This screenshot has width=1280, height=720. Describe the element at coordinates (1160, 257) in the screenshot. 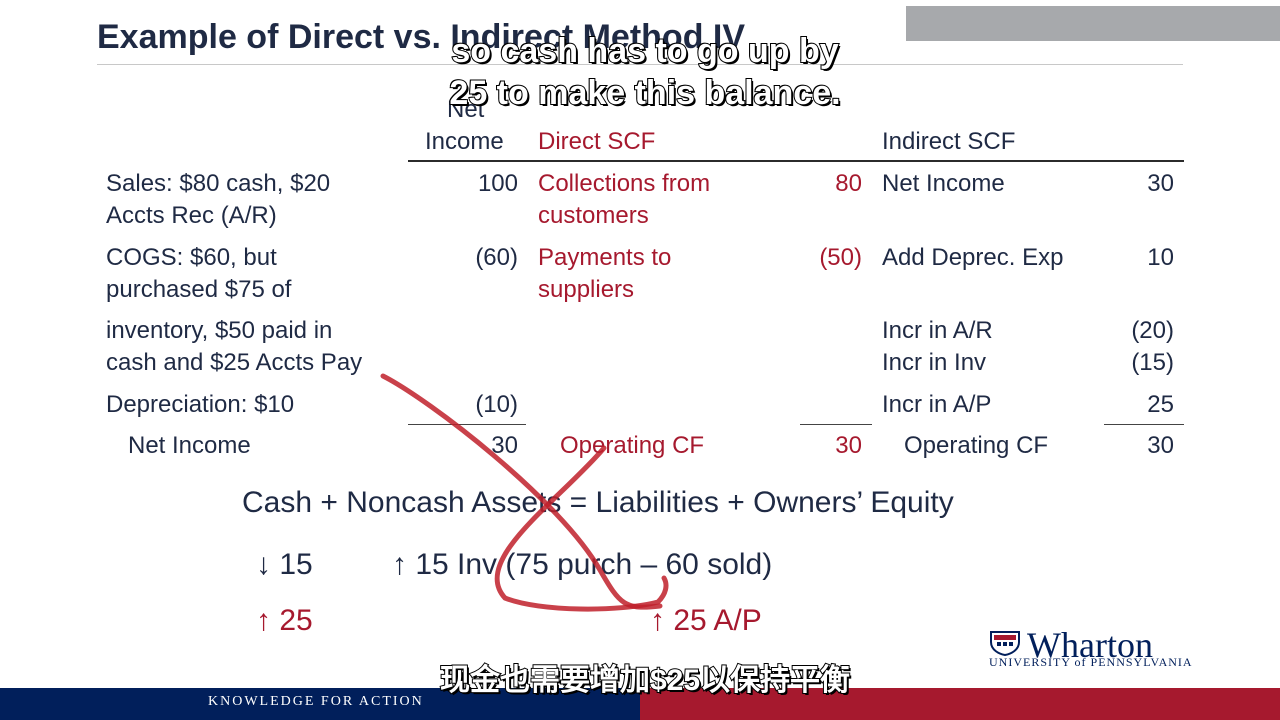

I see `deprec-exp-value: 10` at that location.